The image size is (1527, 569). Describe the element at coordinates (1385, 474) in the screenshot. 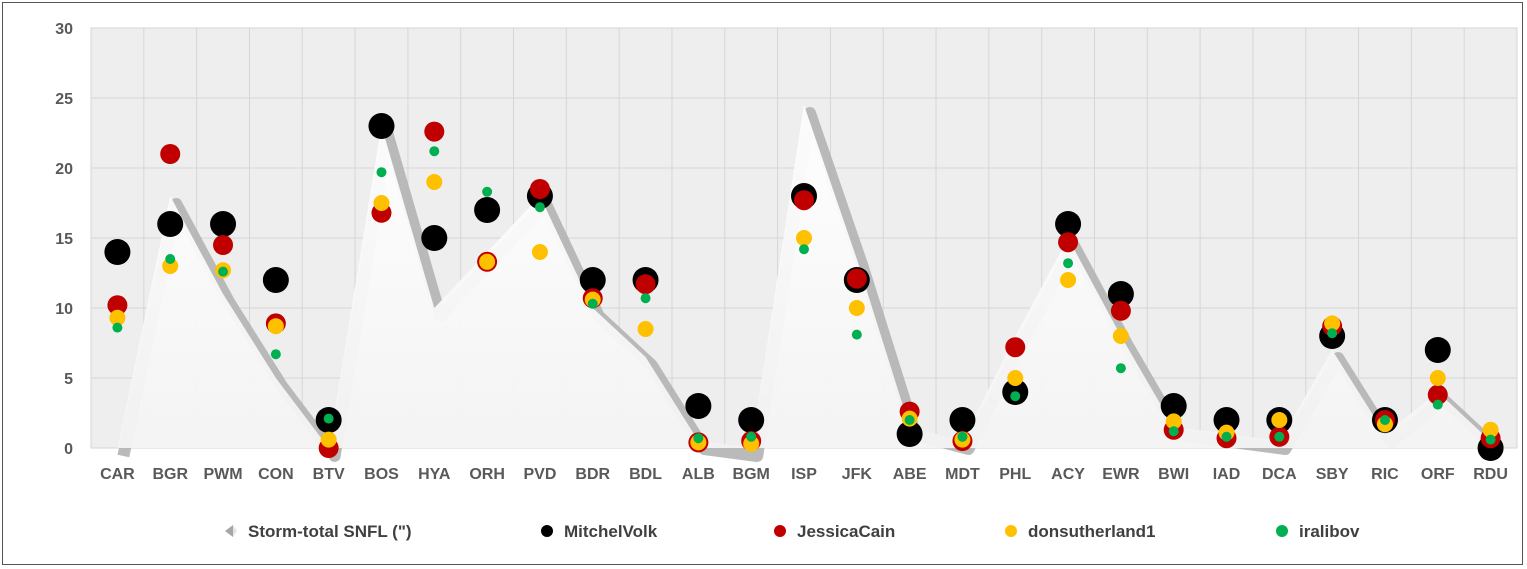

I see `x-tick-label: RIC` at that location.